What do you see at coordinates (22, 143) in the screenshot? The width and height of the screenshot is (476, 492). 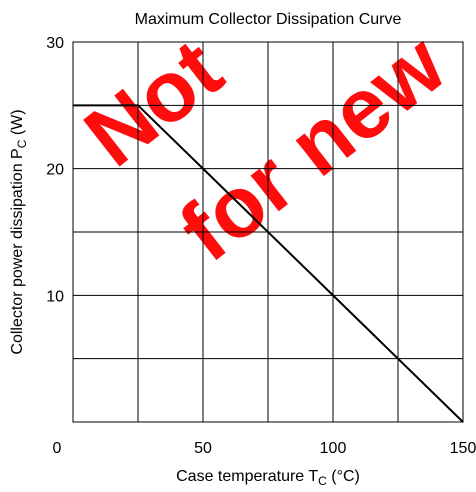 I see `y-axis-label-sub: C` at bounding box center [22, 143].